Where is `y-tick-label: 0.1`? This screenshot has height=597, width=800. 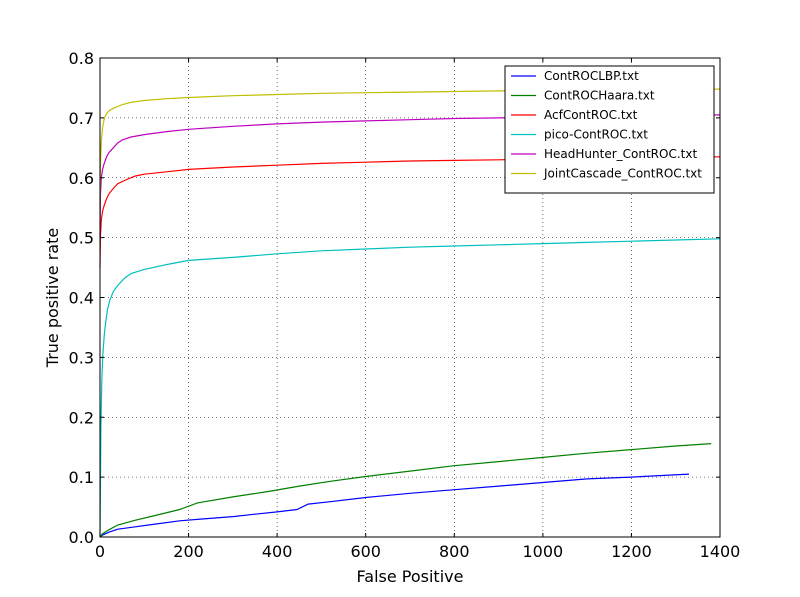 y-tick-label: 0.1 is located at coordinates (81, 477).